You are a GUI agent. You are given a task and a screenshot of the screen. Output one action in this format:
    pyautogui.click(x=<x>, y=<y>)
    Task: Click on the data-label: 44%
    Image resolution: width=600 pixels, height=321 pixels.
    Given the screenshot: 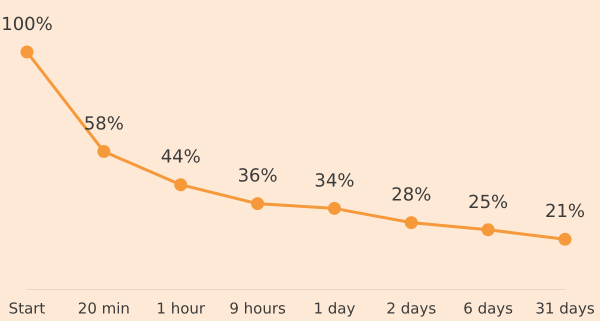 What is the action you would take?
    pyautogui.click(x=180, y=157)
    